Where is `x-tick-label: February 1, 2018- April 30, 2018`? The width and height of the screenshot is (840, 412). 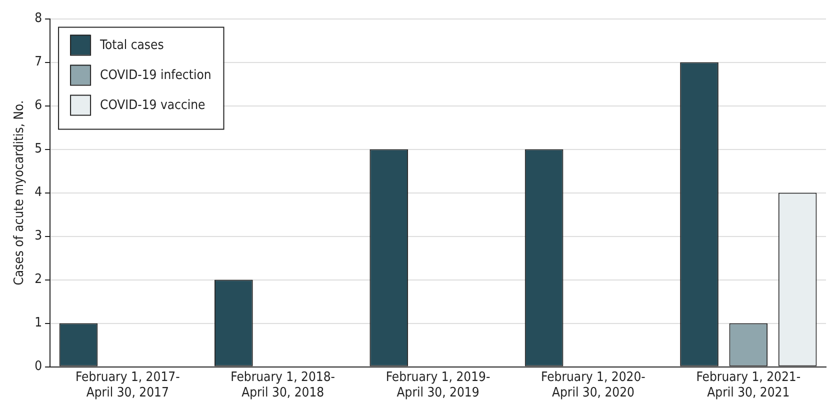 x-tick-label: February 1, 2018- April 30, 2018 is located at coordinates (282, 385).